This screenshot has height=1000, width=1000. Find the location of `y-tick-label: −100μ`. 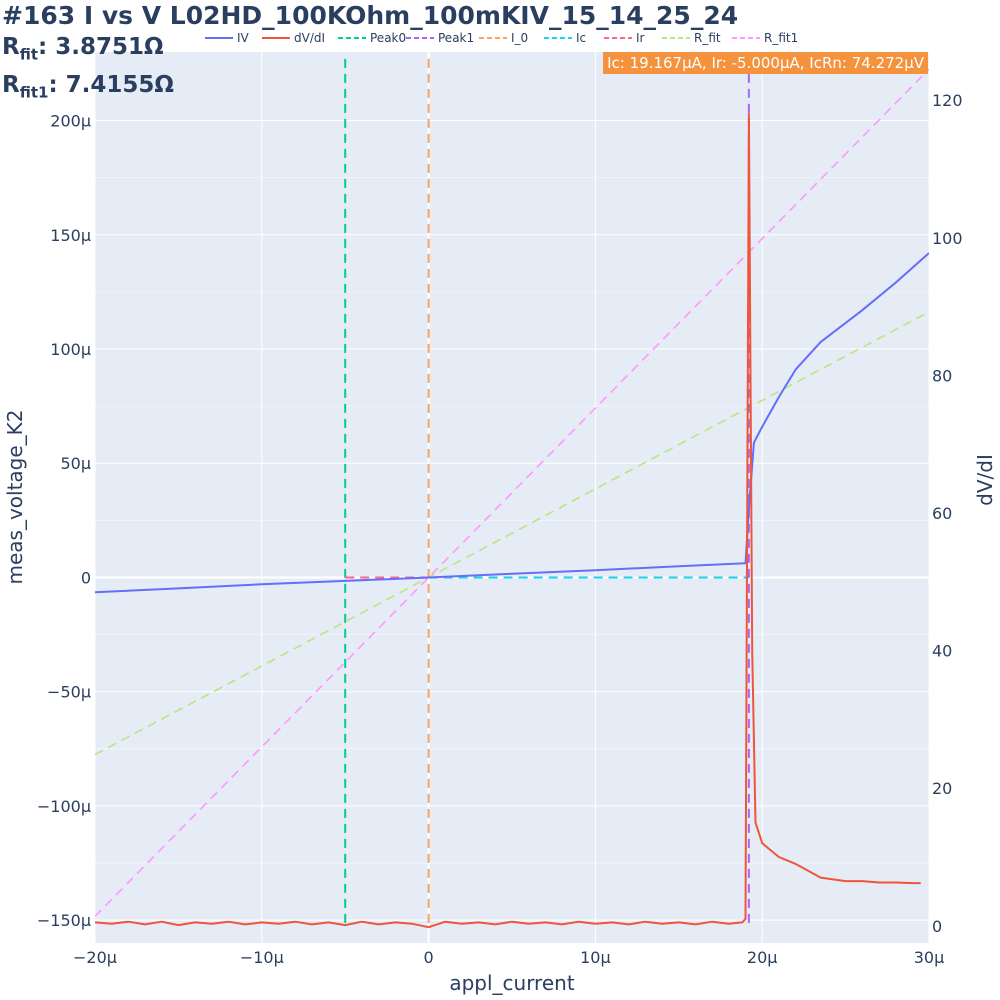

y-tick-label: −100μ is located at coordinates (64, 806).